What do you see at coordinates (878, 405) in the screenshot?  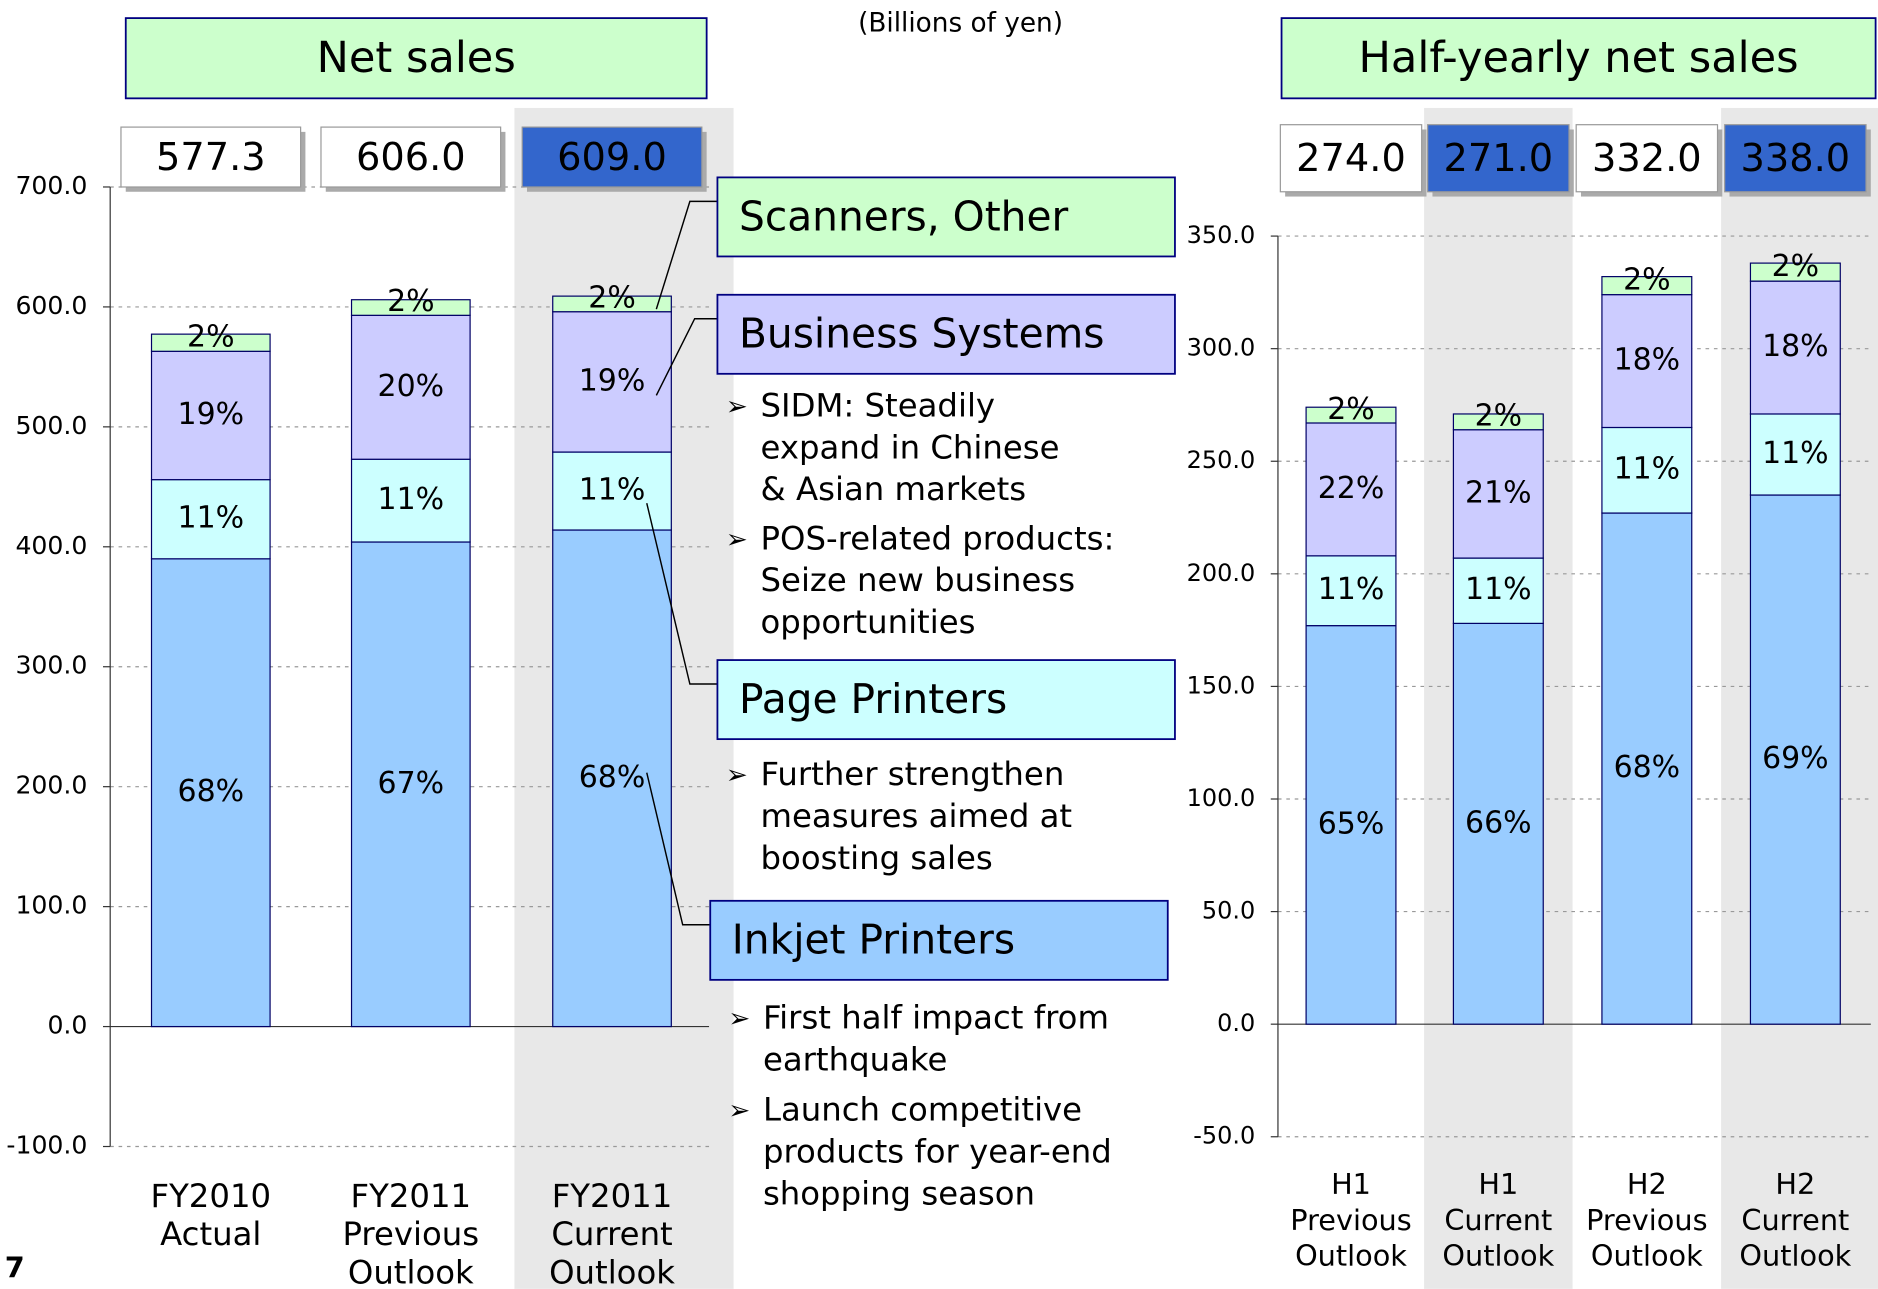 I see `note-text: SIDM: Steadily` at bounding box center [878, 405].